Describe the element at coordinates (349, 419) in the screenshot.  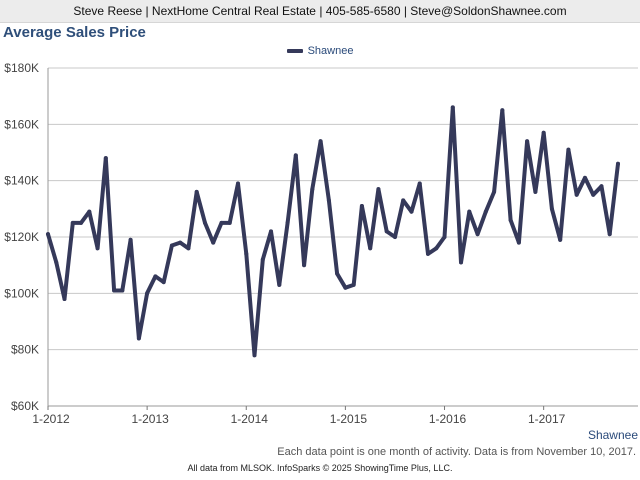
I see `x-tick-label: 1-2015` at that location.